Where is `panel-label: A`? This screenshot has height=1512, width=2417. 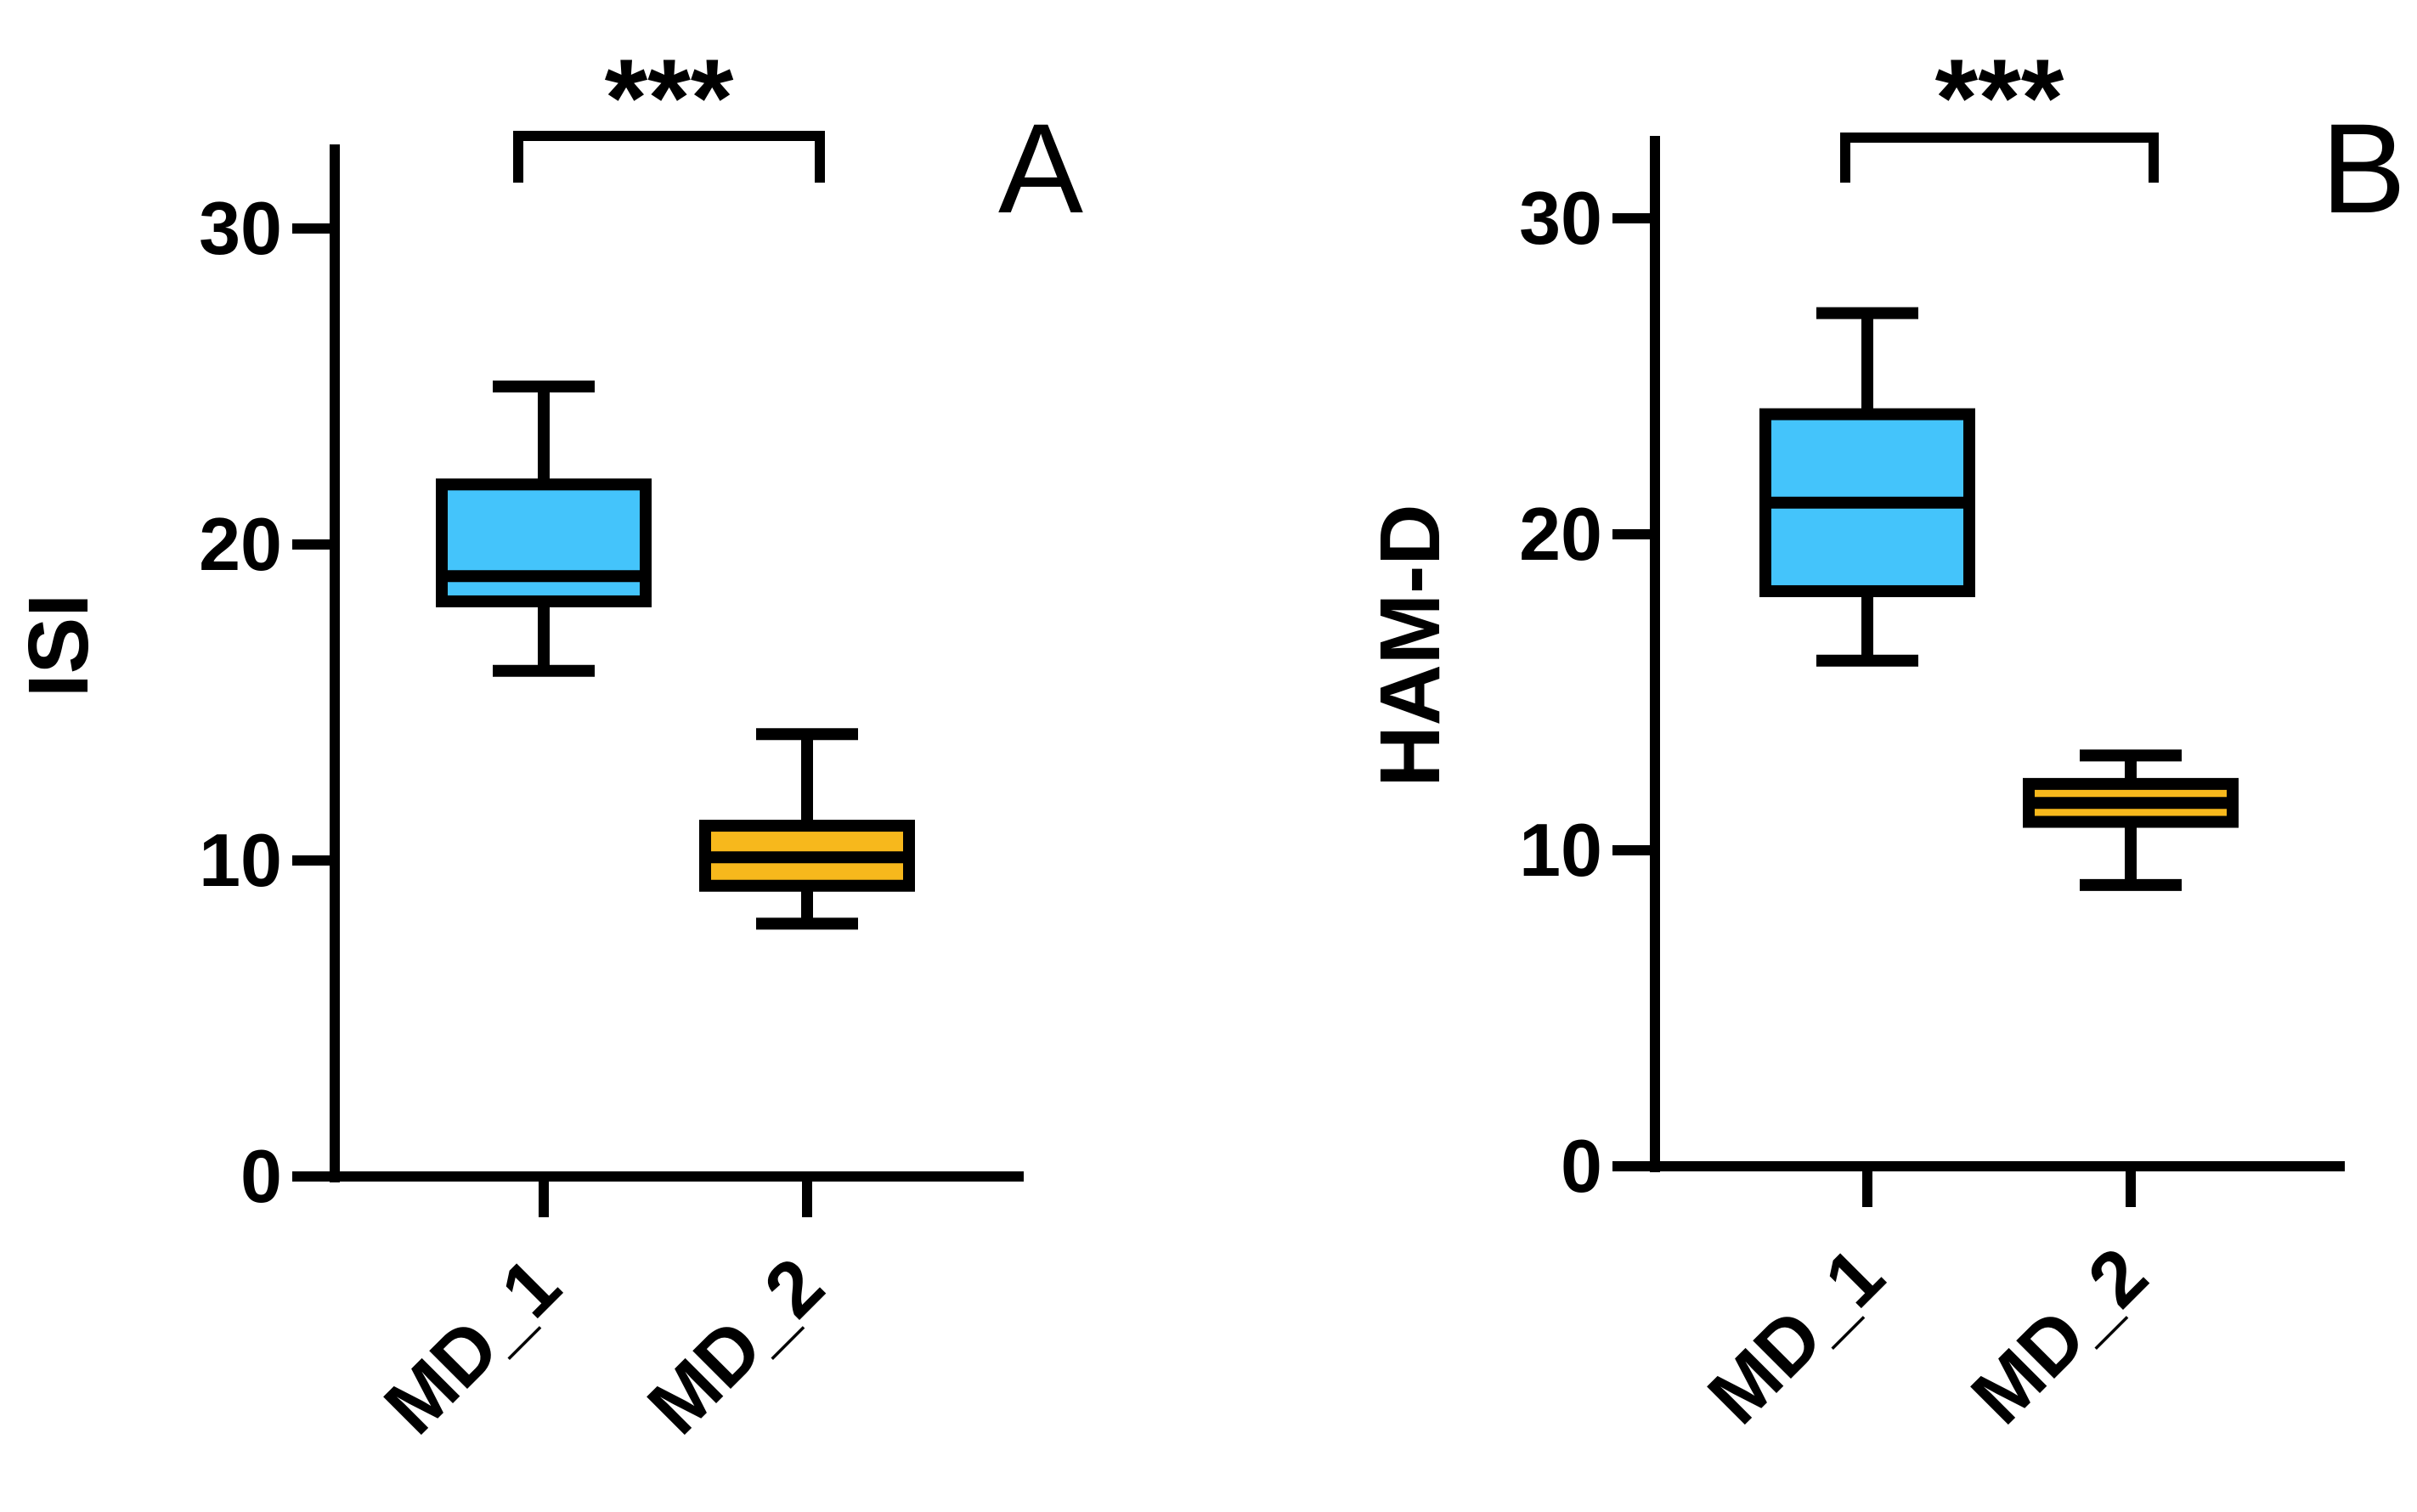 panel-label: A is located at coordinates (1040, 168).